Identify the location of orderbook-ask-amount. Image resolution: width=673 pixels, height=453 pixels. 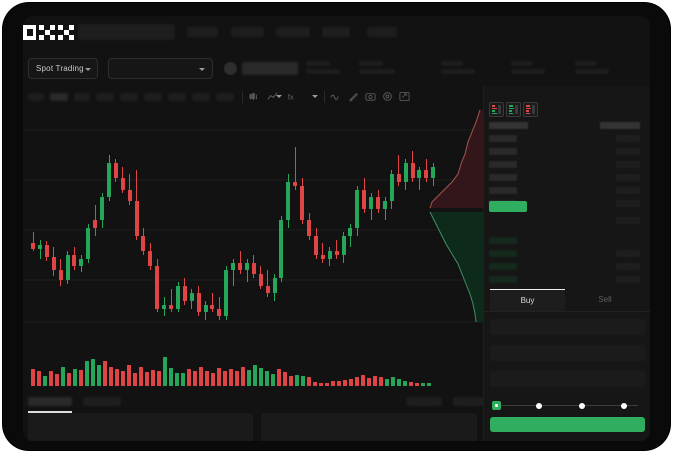
(628, 190).